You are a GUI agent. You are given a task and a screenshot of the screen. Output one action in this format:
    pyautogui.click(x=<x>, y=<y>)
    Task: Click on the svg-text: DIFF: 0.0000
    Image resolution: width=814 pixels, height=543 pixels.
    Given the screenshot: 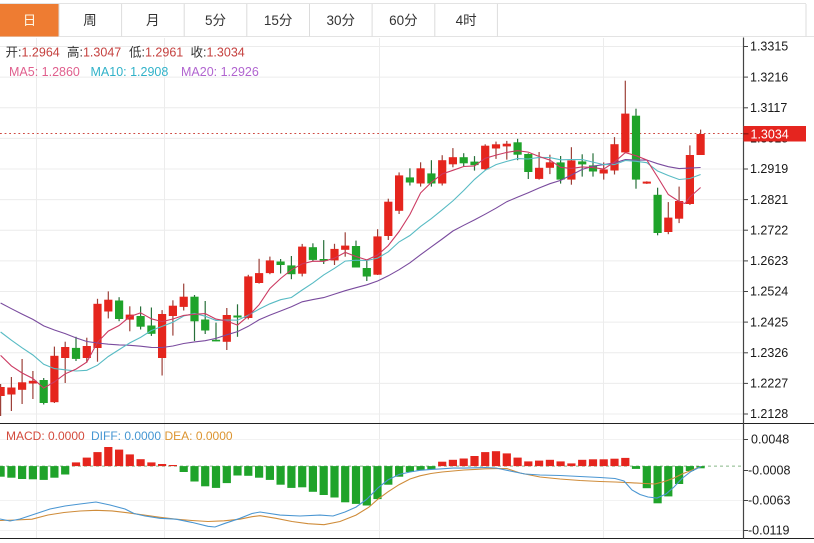 What is the action you would take?
    pyautogui.click(x=126, y=436)
    